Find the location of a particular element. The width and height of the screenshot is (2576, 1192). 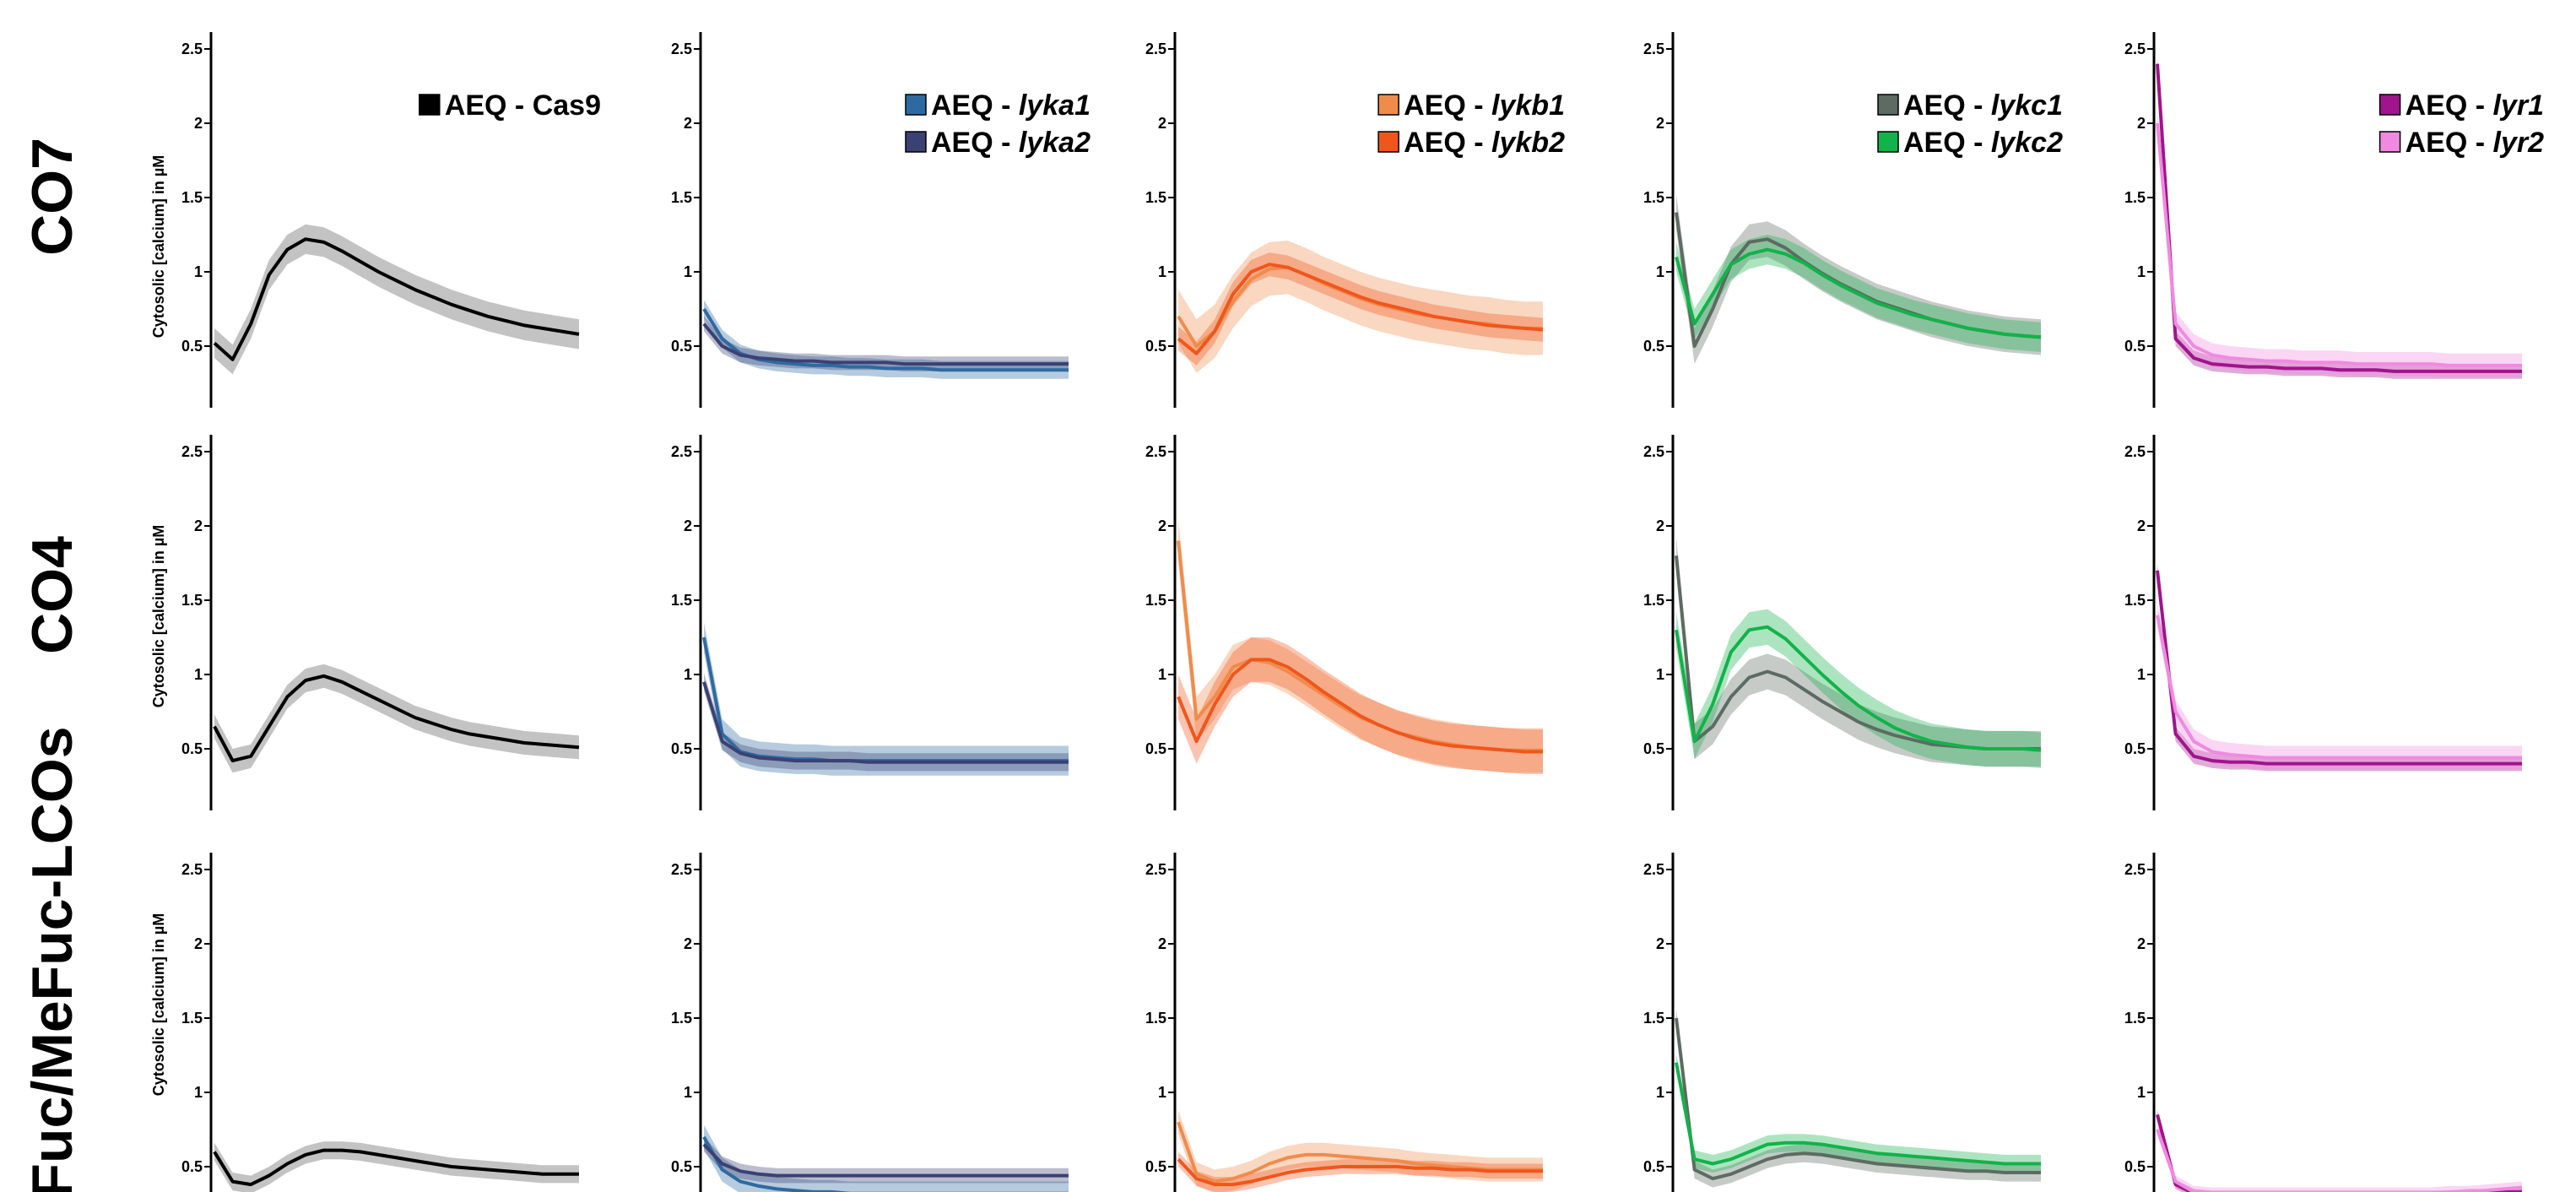

panel-r3-c1: 0.5 1 1.5 2 2.5 is located at coordinates (380, 1022).